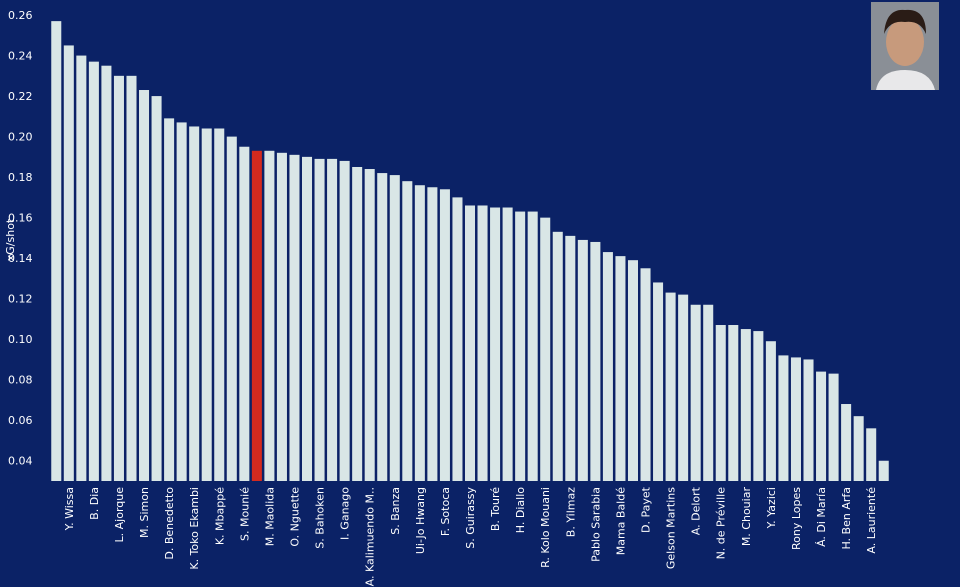 The image size is (960, 587). I want to click on x-tick-label: K. Toko Ekambi, so click(194, 528).